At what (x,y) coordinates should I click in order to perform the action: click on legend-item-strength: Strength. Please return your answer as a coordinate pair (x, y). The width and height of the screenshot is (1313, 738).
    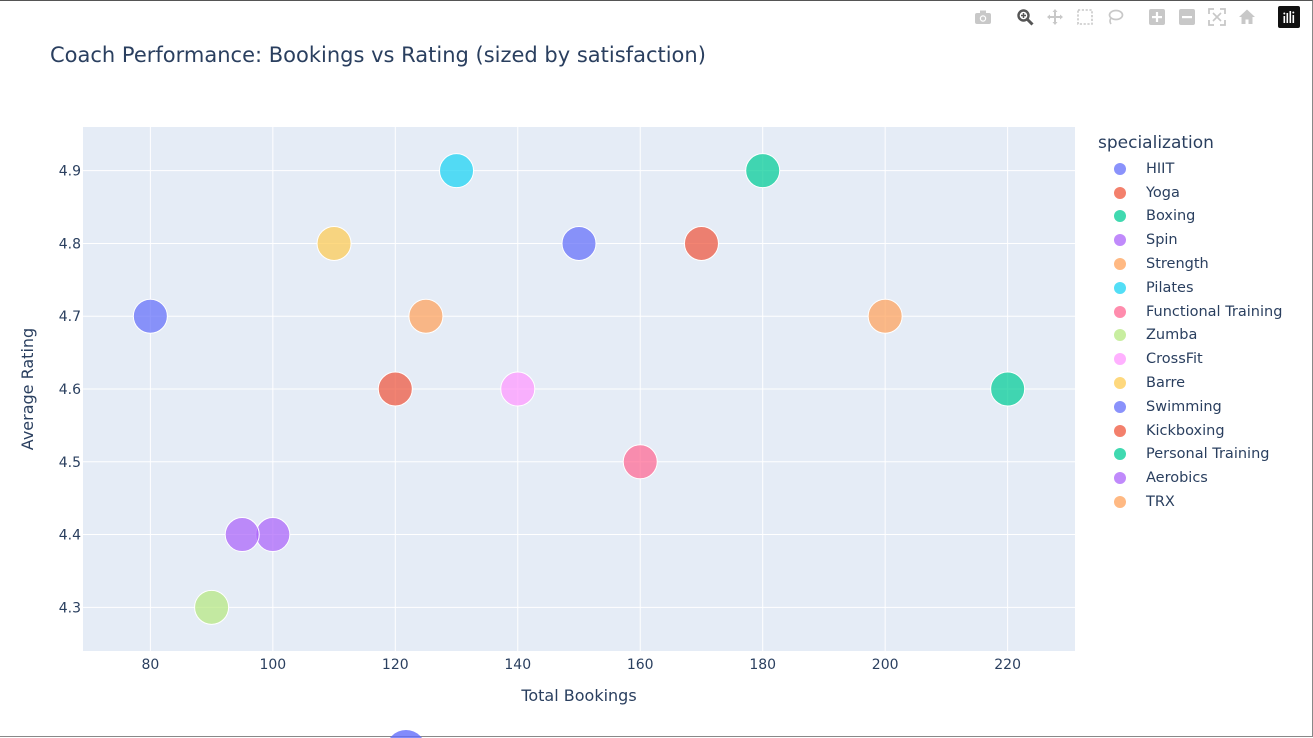
    Looking at the image, I should click on (1190, 264).